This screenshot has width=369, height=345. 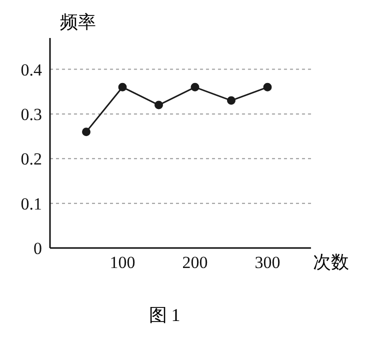 I want to click on y-tick-label: 0.3, so click(x=31, y=114).